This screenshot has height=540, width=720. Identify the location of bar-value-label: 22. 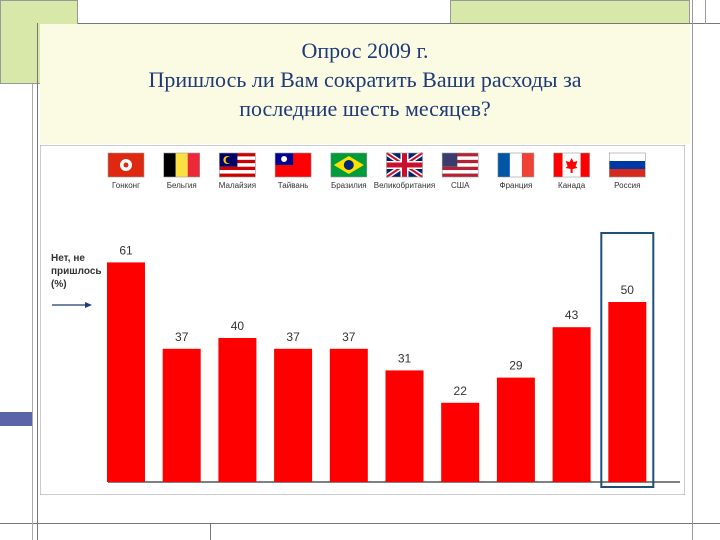
(461, 391).